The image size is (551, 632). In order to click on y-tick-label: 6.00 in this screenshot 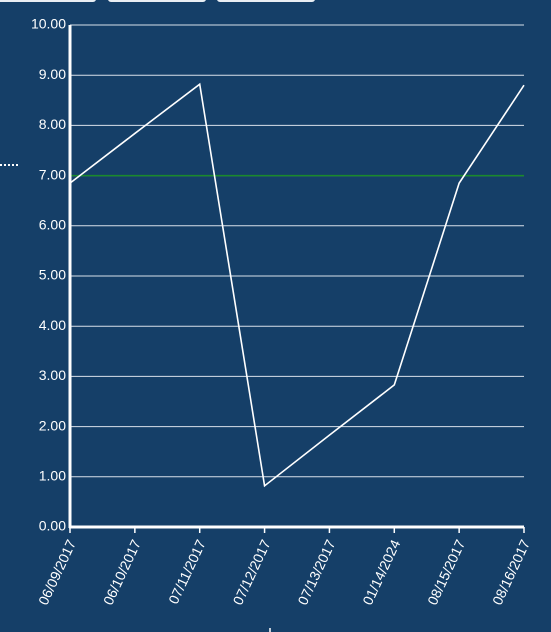, I will do `click(52, 225)`.